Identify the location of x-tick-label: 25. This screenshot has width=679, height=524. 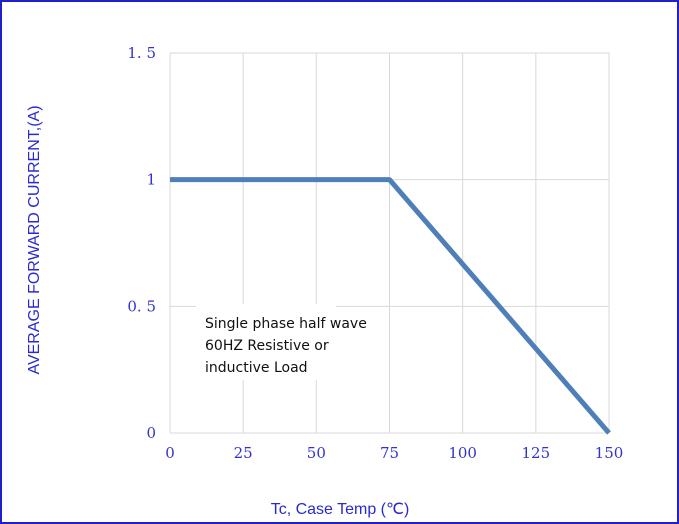
(243, 453).